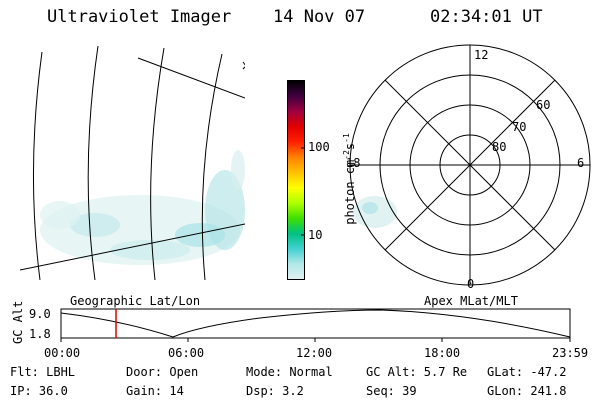  I want to click on colorbar-tick-10: 10, so click(315, 235).